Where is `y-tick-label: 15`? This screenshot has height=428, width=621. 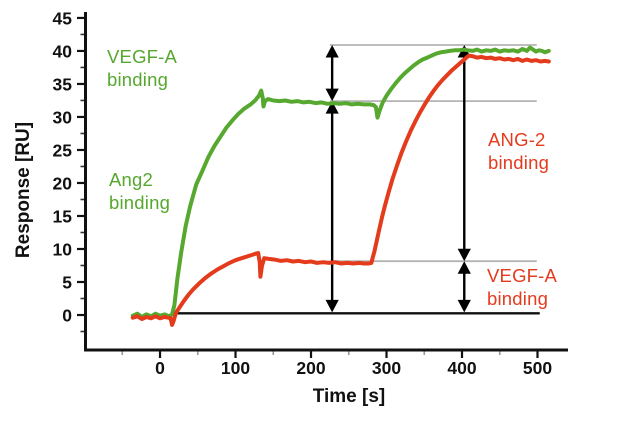
y-tick-label: 15 is located at coordinates (63, 216).